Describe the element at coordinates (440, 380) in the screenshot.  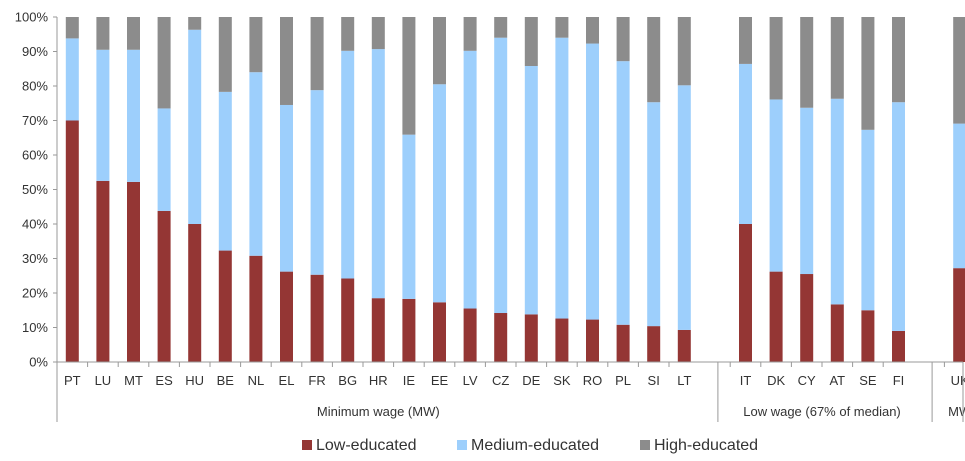
I see `x-tick-label-ee: EE` at that location.